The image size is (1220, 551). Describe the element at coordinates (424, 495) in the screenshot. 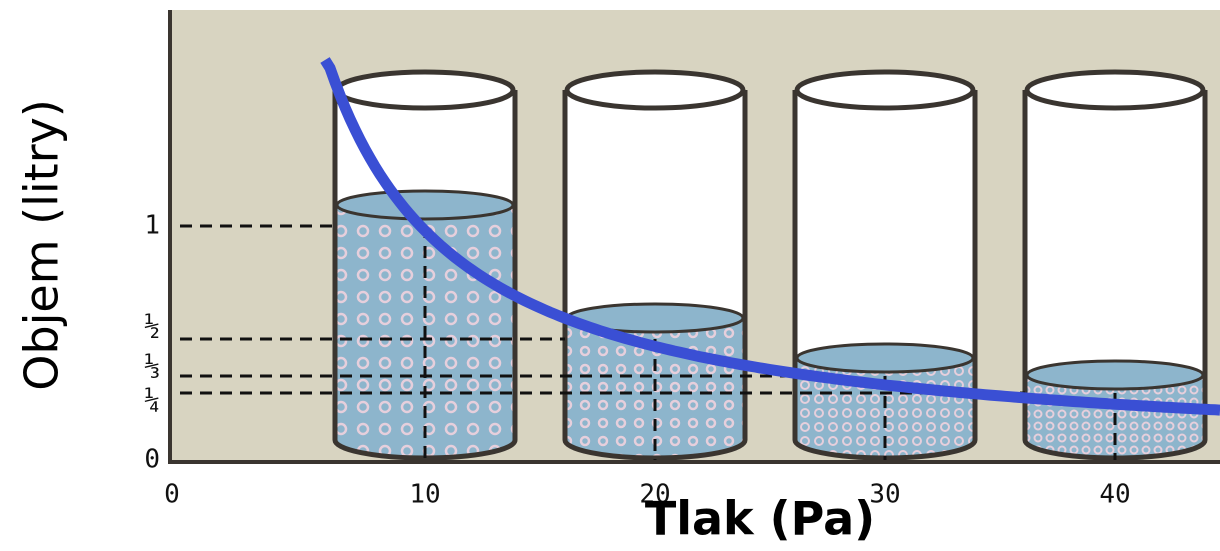

I see `x-tick-label: 10` at that location.